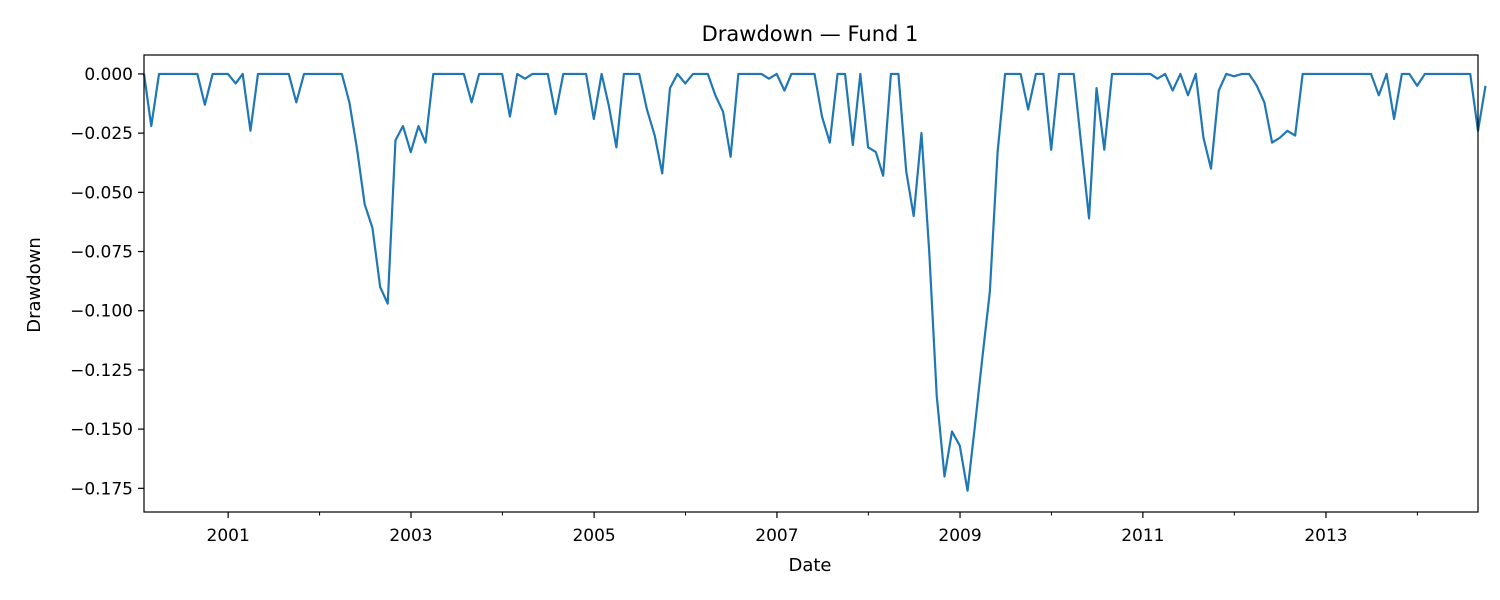 This screenshot has width=1500, height=600. I want to click on y-tick-label-1: −0.025, so click(101, 134).